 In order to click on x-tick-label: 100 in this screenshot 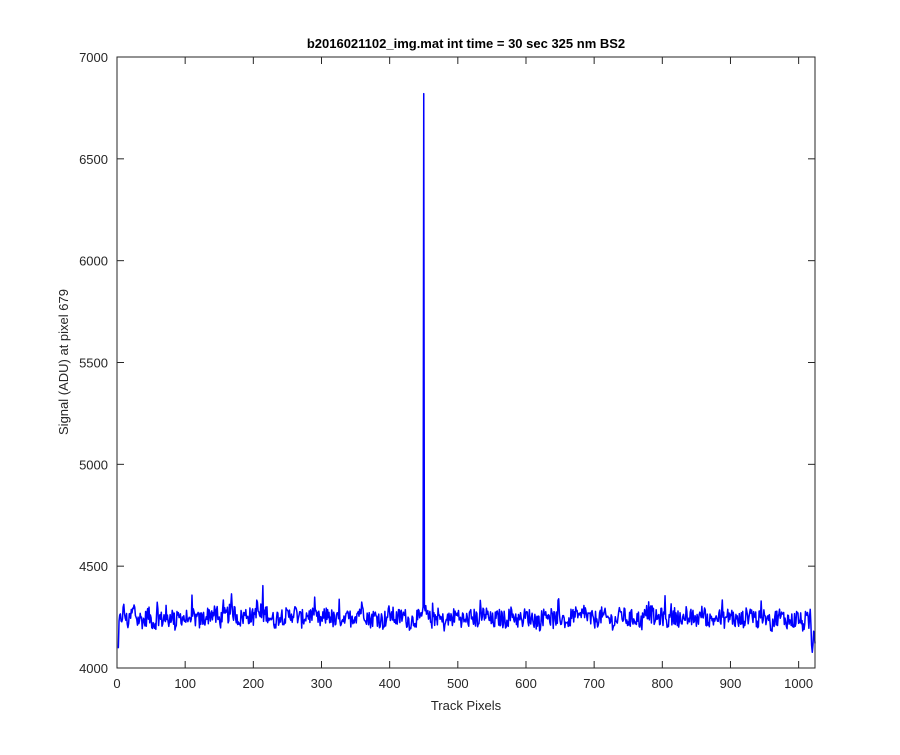, I will do `click(185, 683)`.